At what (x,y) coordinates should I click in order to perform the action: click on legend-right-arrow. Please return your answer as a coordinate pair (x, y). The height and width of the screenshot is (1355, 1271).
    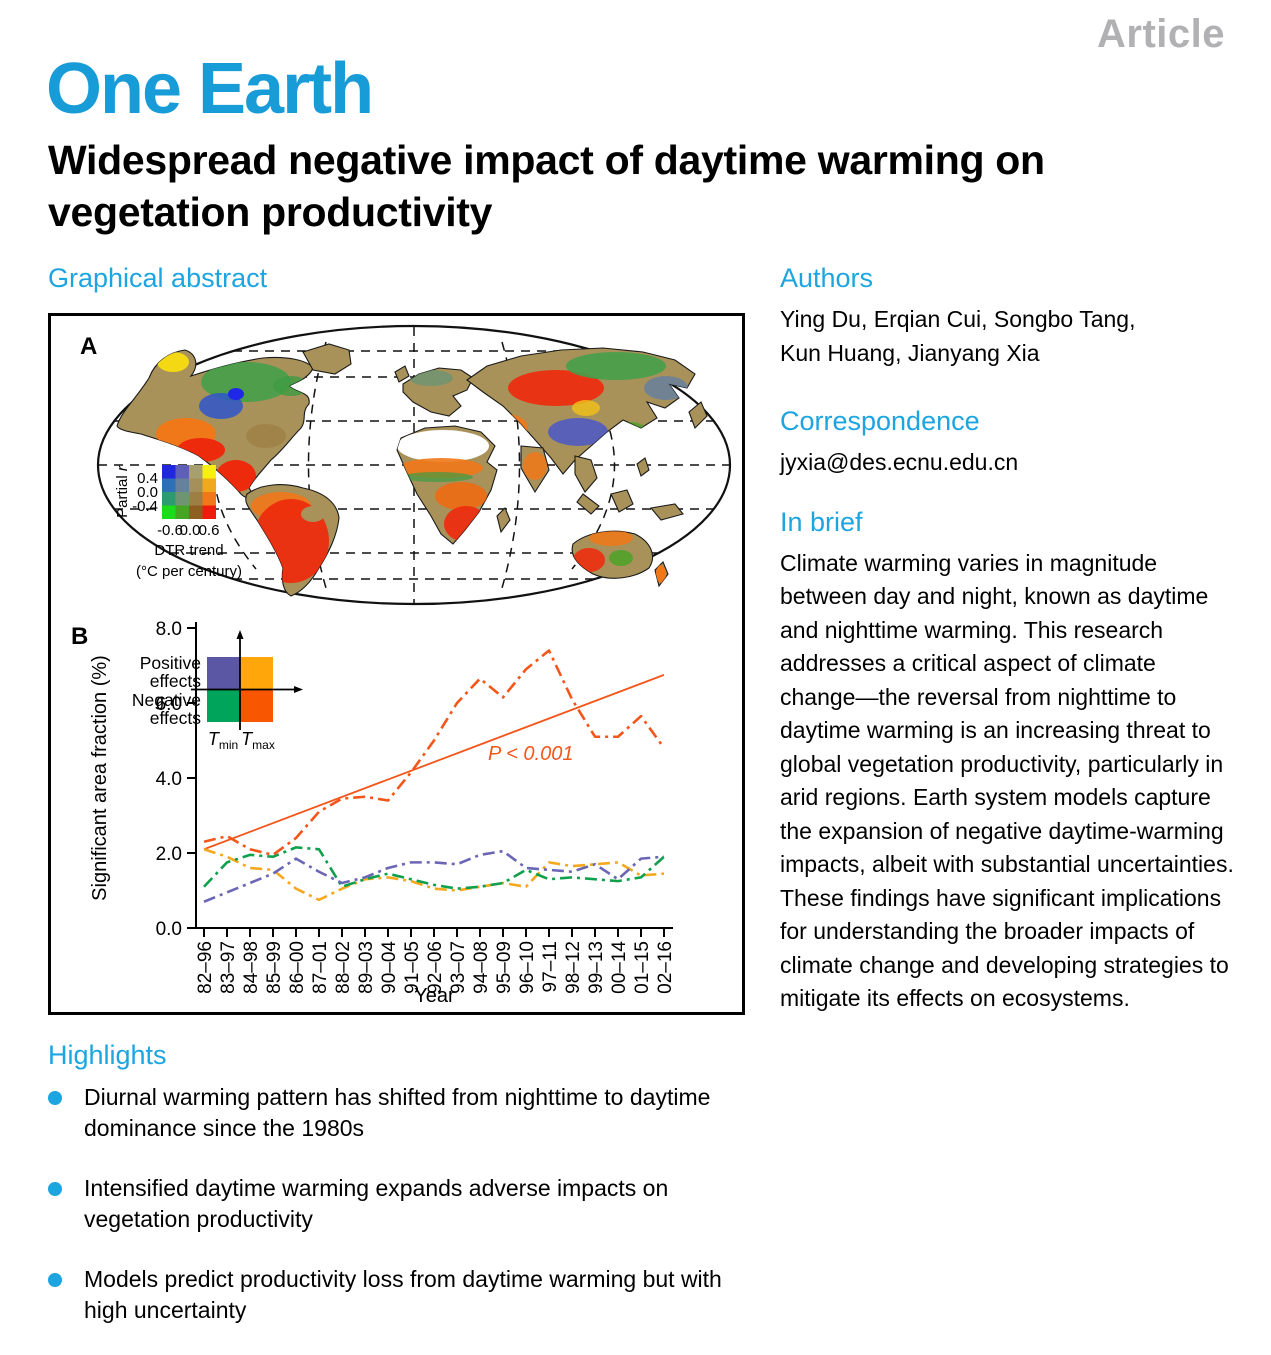
    Looking at the image, I should click on (298, 689).